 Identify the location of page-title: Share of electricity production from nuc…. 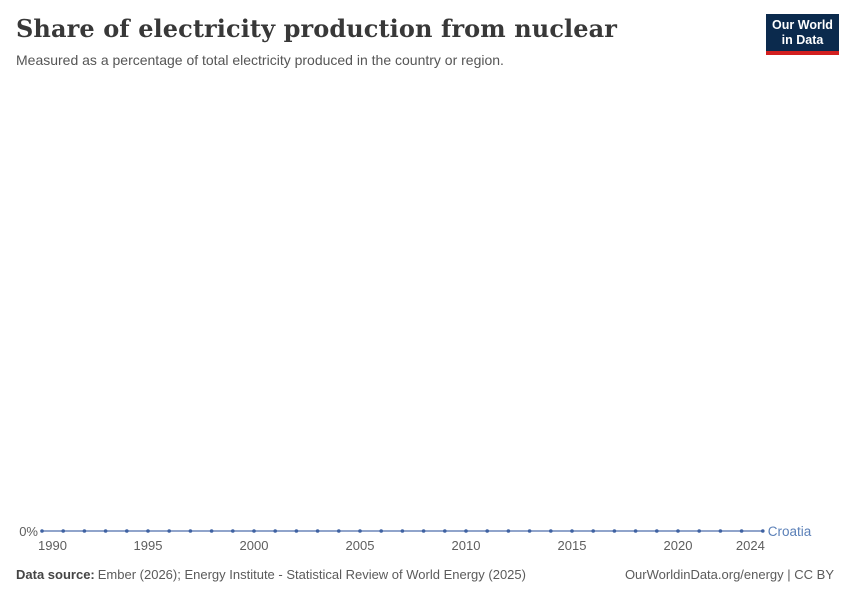
(317, 28).